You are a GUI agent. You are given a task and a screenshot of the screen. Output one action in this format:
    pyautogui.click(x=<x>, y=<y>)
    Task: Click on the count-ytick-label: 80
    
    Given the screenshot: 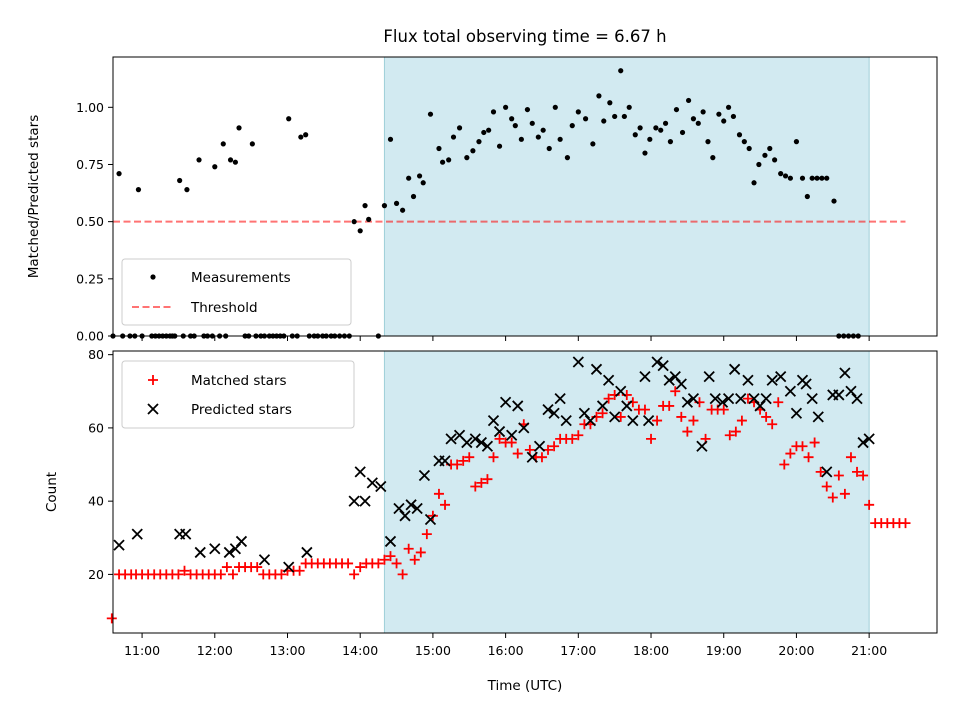 What is the action you would take?
    pyautogui.click(x=96, y=354)
    